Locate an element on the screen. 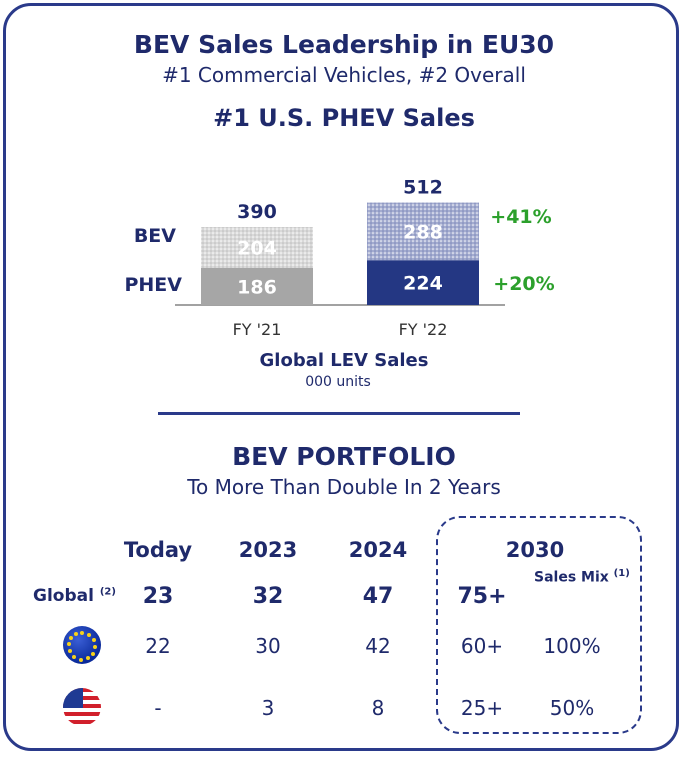  highlight-2030-box is located at coordinates (539, 625).